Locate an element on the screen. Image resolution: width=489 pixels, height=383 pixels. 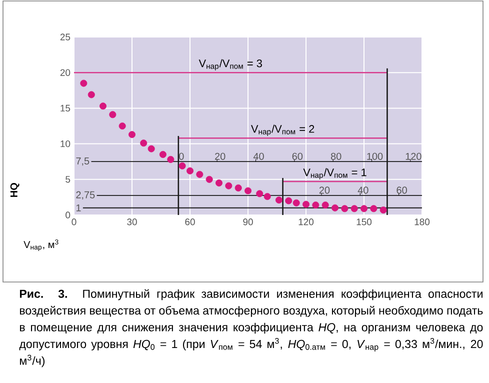
series-label: V$_{нар}$/V$_{пом}$ = 1 is located at coordinates (334, 174).